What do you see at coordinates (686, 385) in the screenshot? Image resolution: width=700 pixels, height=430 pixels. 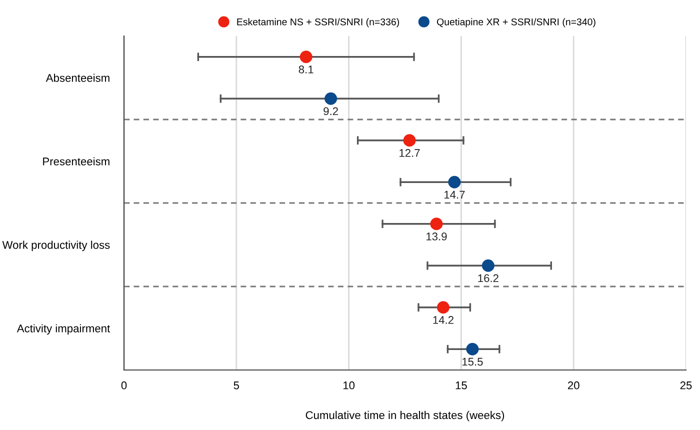 I see `x-tick-label: 25` at bounding box center [686, 385].